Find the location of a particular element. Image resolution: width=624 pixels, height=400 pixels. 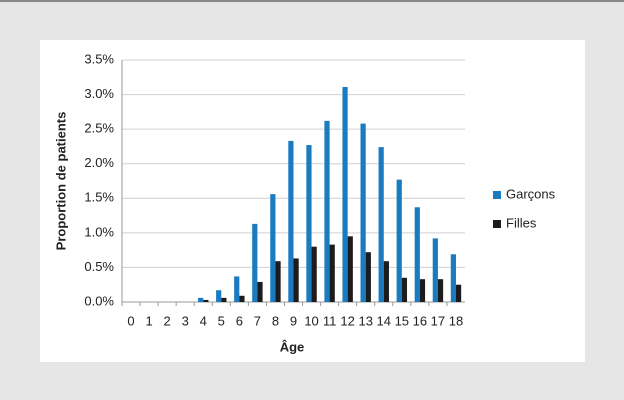

x-axis-label: Âge is located at coordinates (292, 346).